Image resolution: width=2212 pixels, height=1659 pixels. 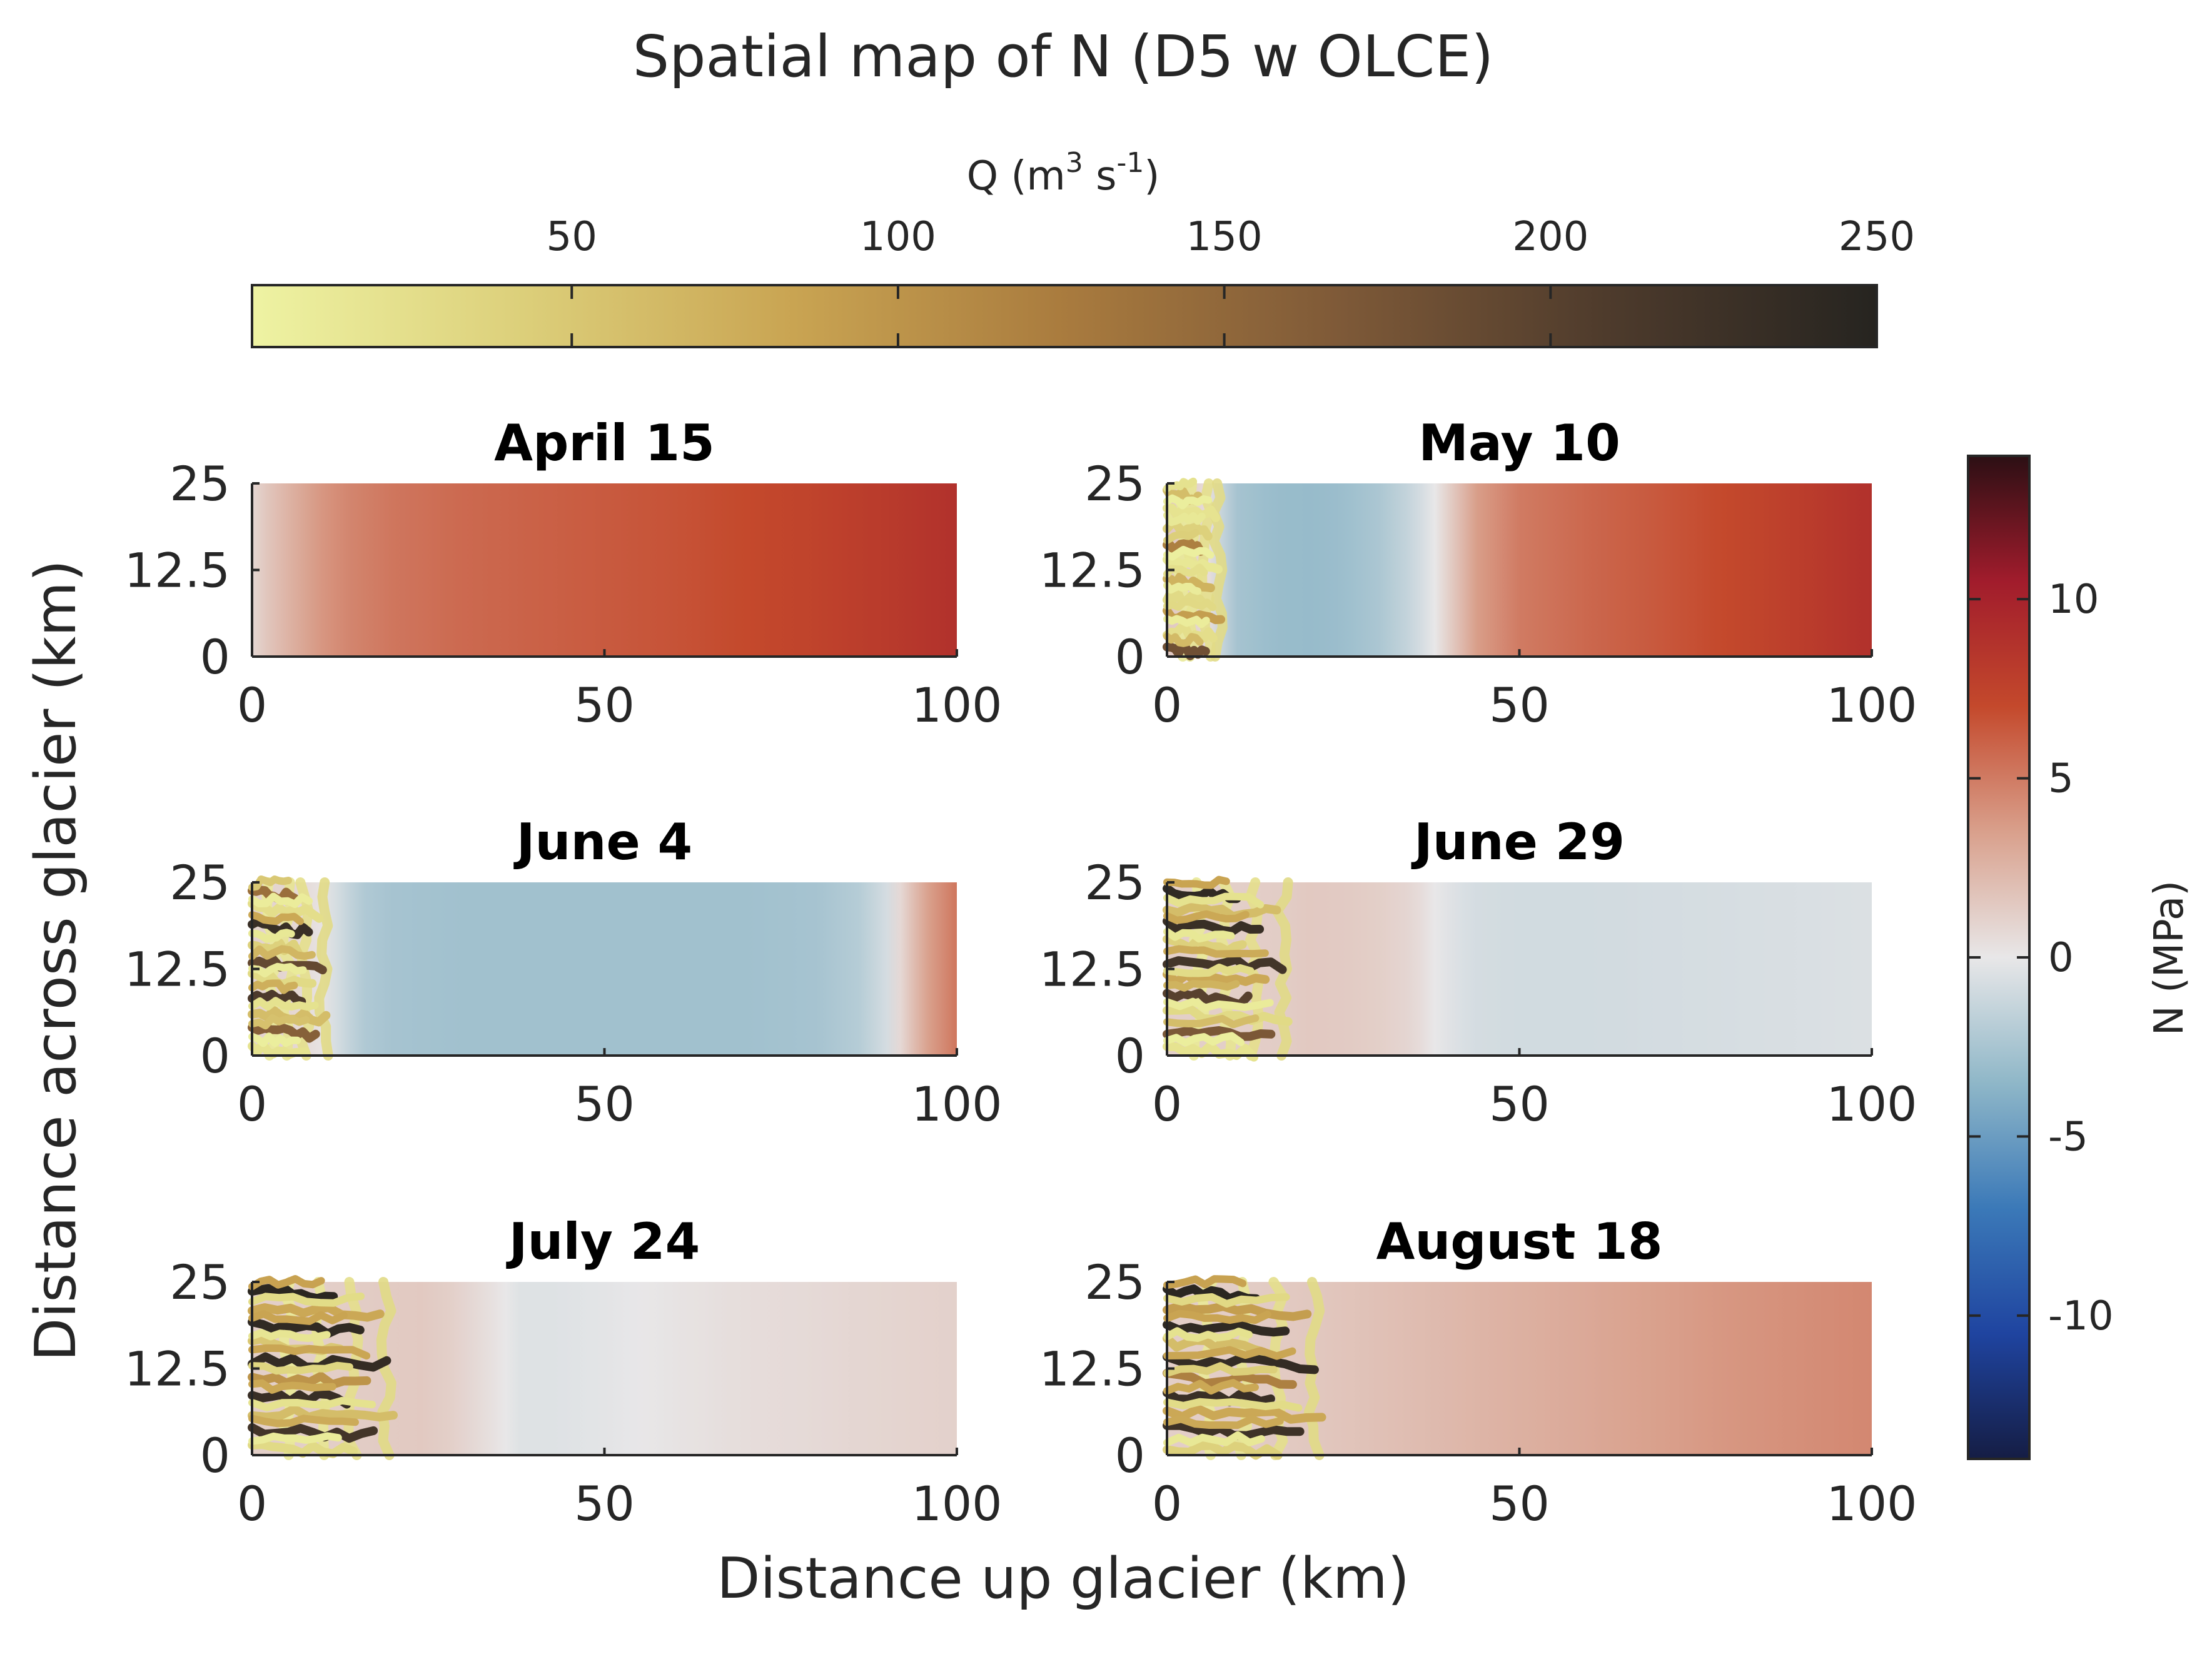 I want to click on n-colorbar-tick-label: 0, so click(x=2061, y=958).